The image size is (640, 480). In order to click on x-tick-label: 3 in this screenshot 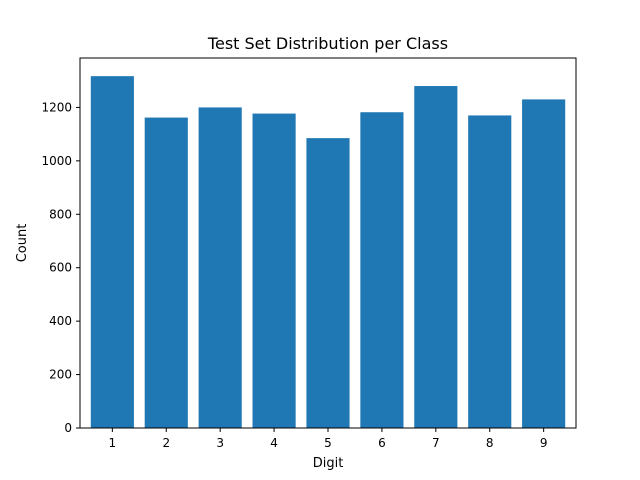, I will do `click(220, 443)`.